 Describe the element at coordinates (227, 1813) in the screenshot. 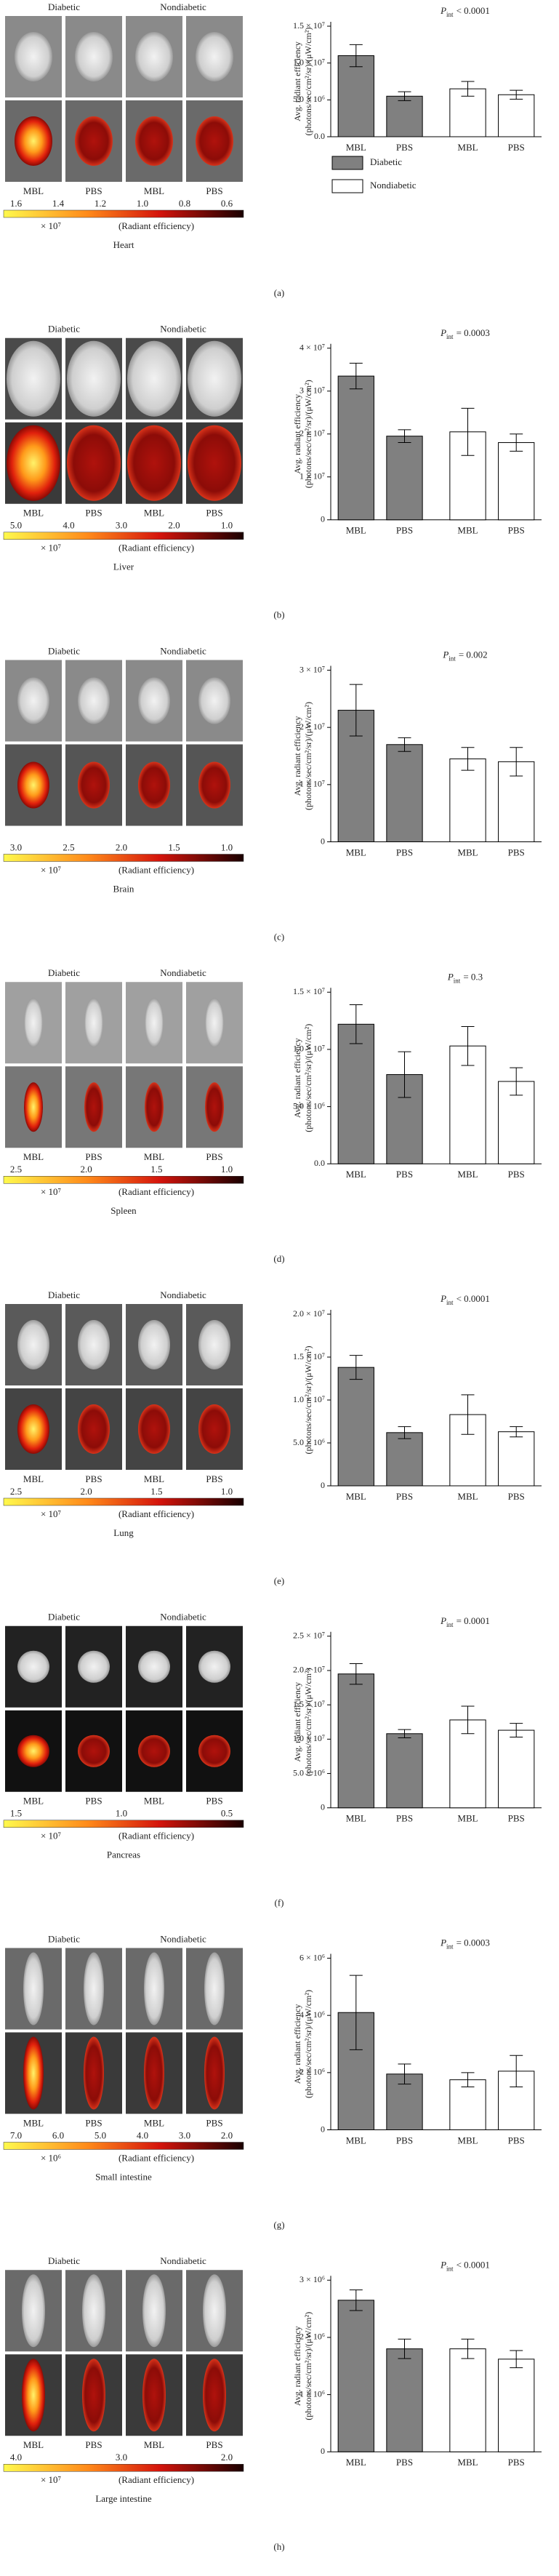

I see `scale-tick-label: 0.5` at that location.